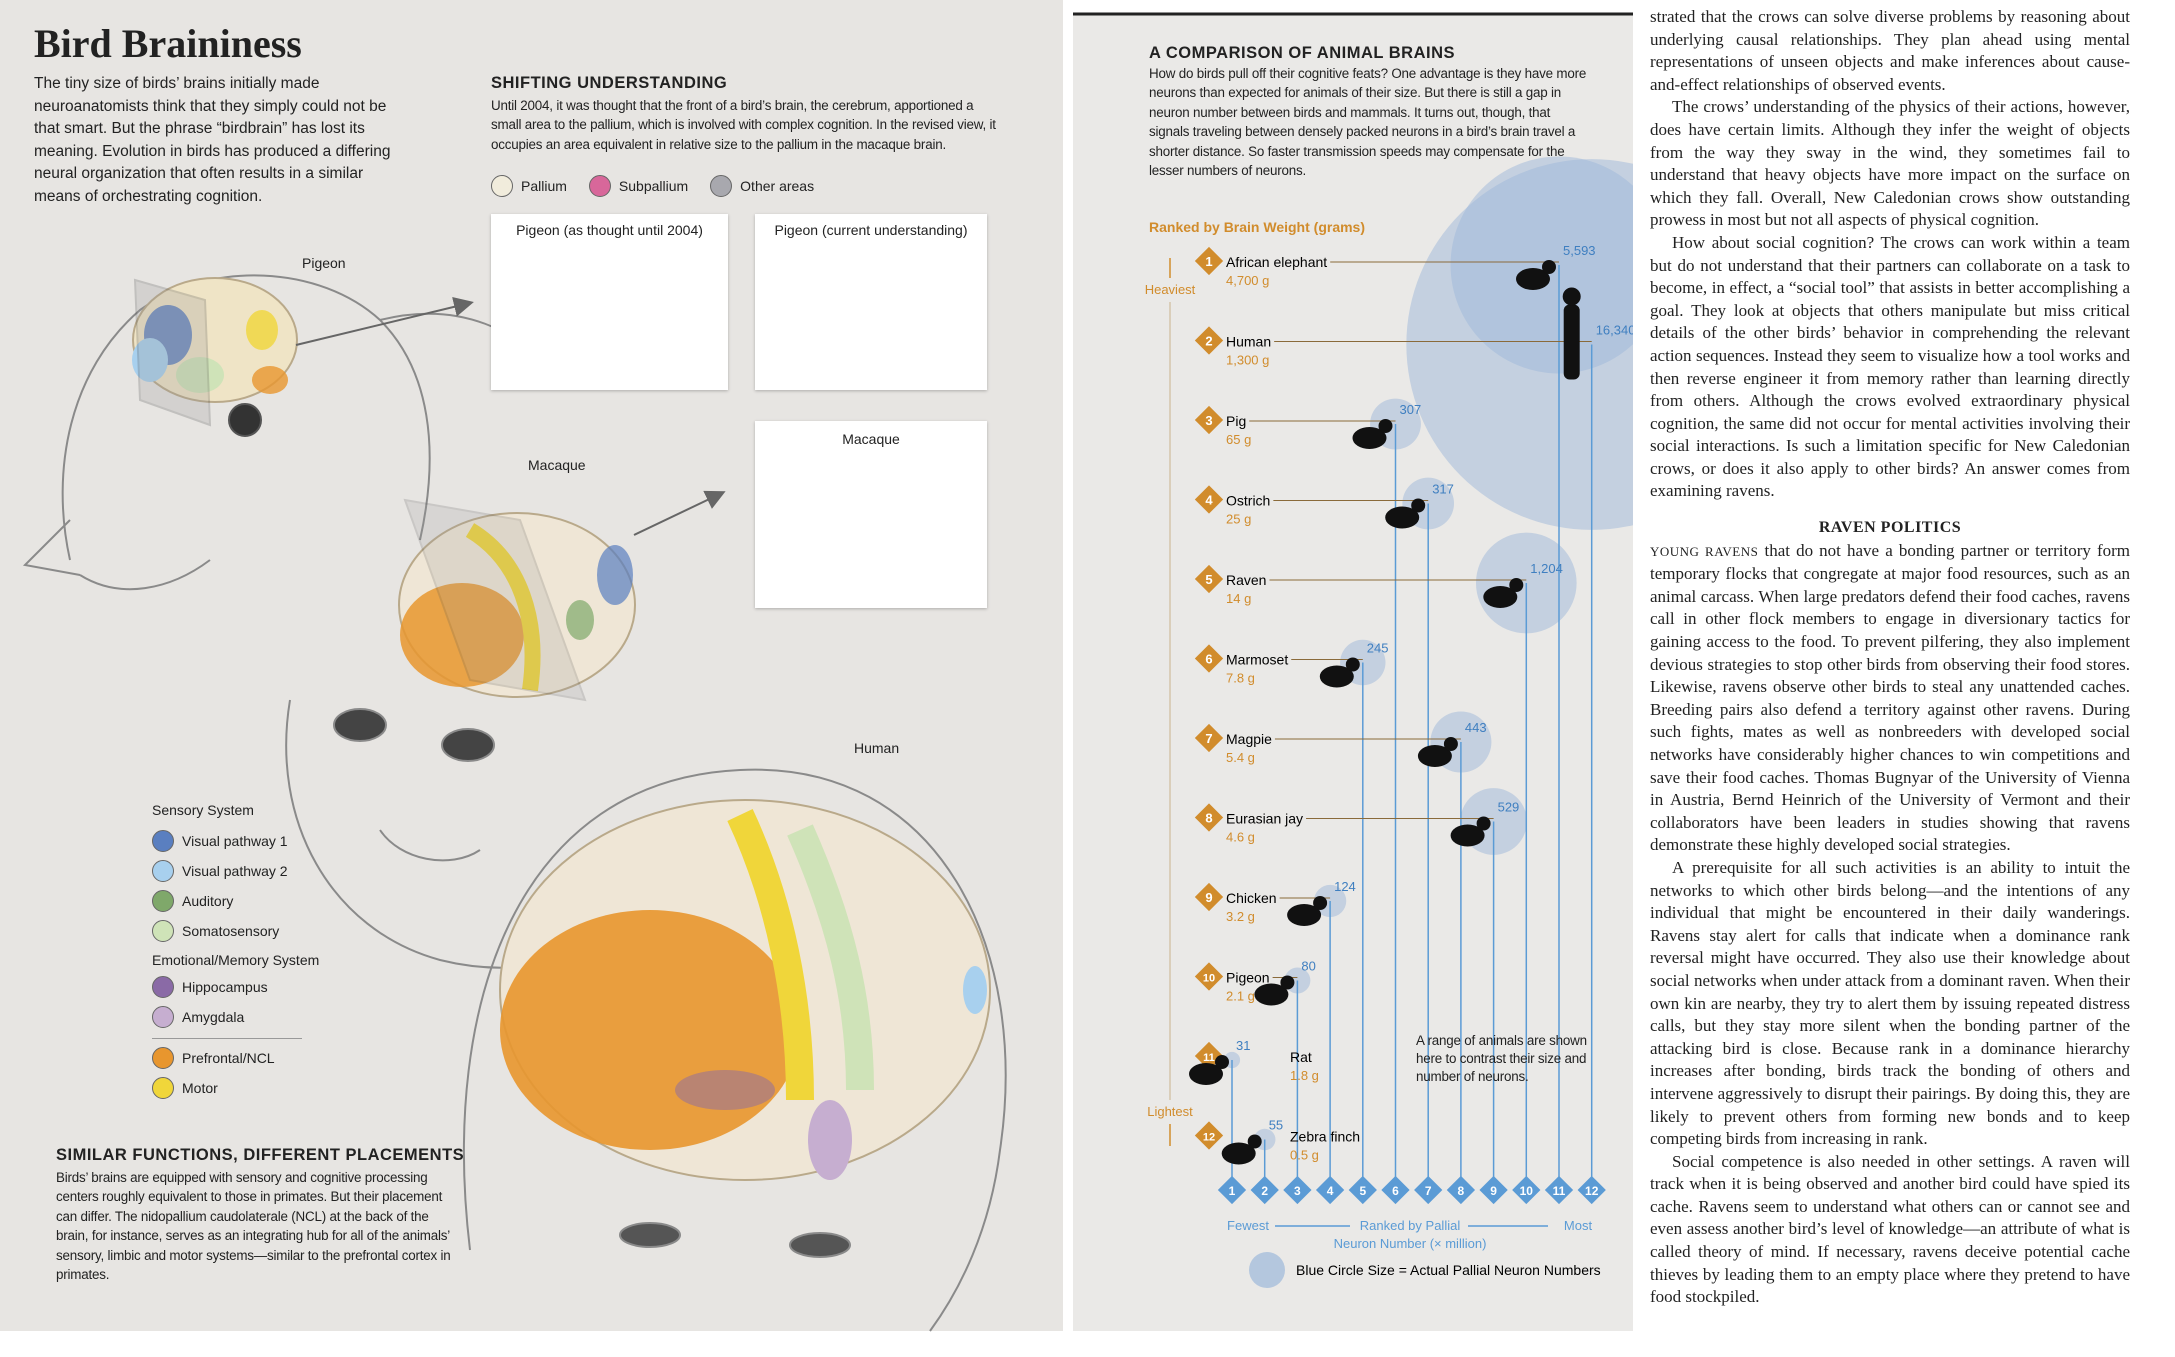 Image resolution: width=2175 pixels, height=1357 pixels. Describe the element at coordinates (871, 230) in the screenshot. I see `panel-title: Pigeon (current understanding)` at that location.